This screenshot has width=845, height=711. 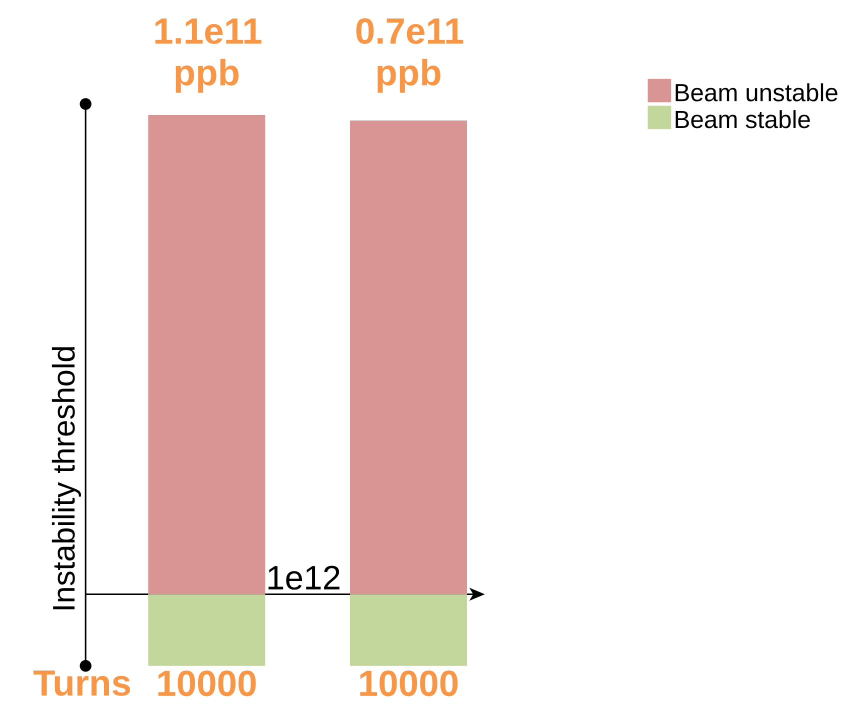 I want to click on x-tick-label: 1.1e11 ppb, so click(x=208, y=55).